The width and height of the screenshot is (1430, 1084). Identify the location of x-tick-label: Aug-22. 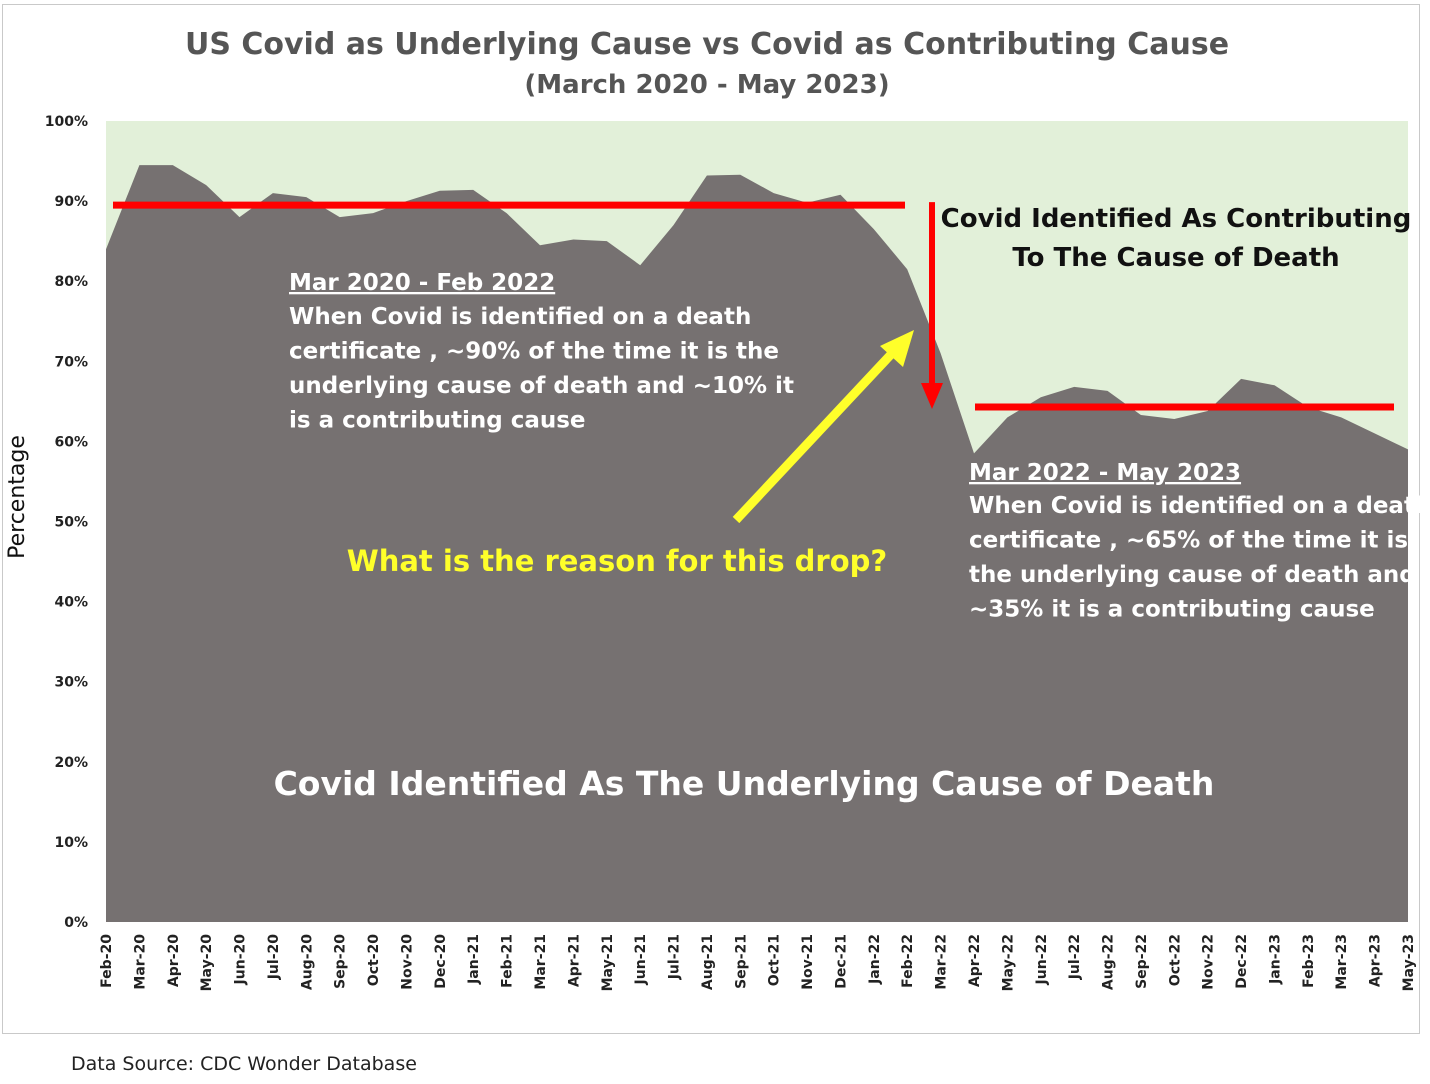
(1109, 962).